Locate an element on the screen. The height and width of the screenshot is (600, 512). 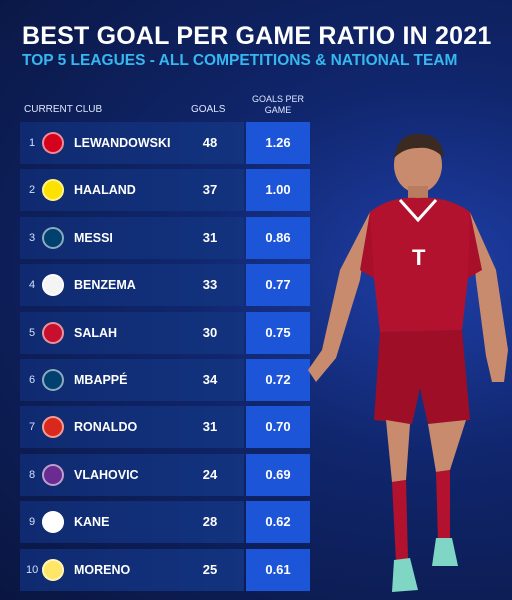
rank-number: 8 is located at coordinates (32, 474).